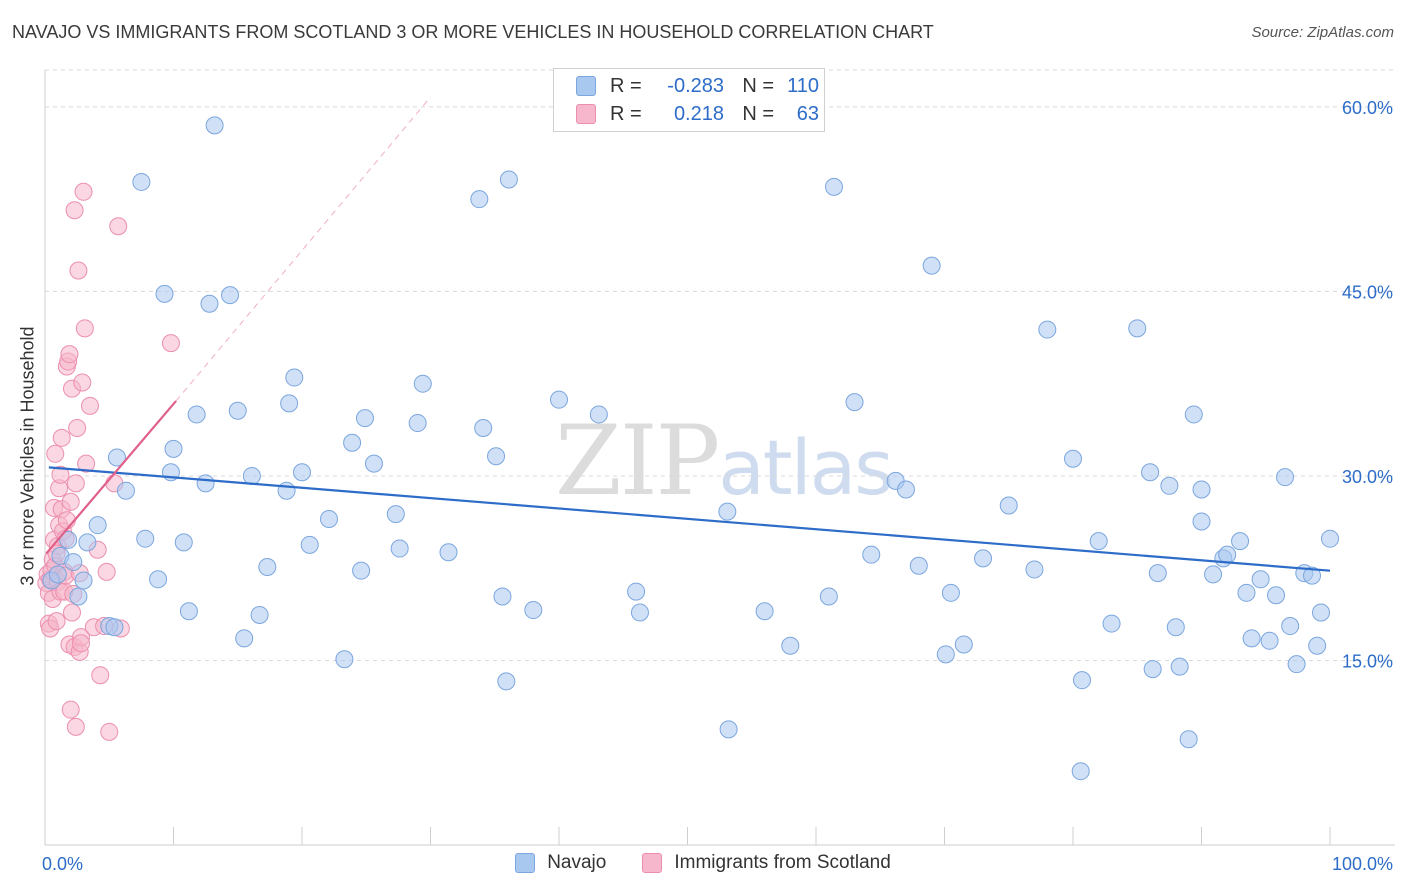  I want to click on x-tick-label: 0.0%, so click(62, 864).